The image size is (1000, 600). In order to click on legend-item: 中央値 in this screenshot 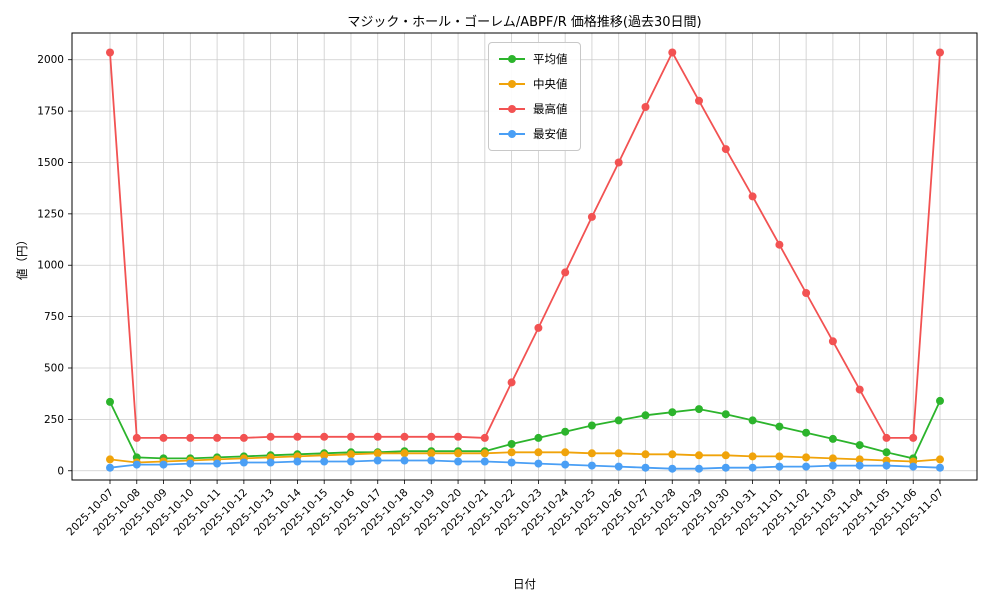, I will do `click(533, 84)`.